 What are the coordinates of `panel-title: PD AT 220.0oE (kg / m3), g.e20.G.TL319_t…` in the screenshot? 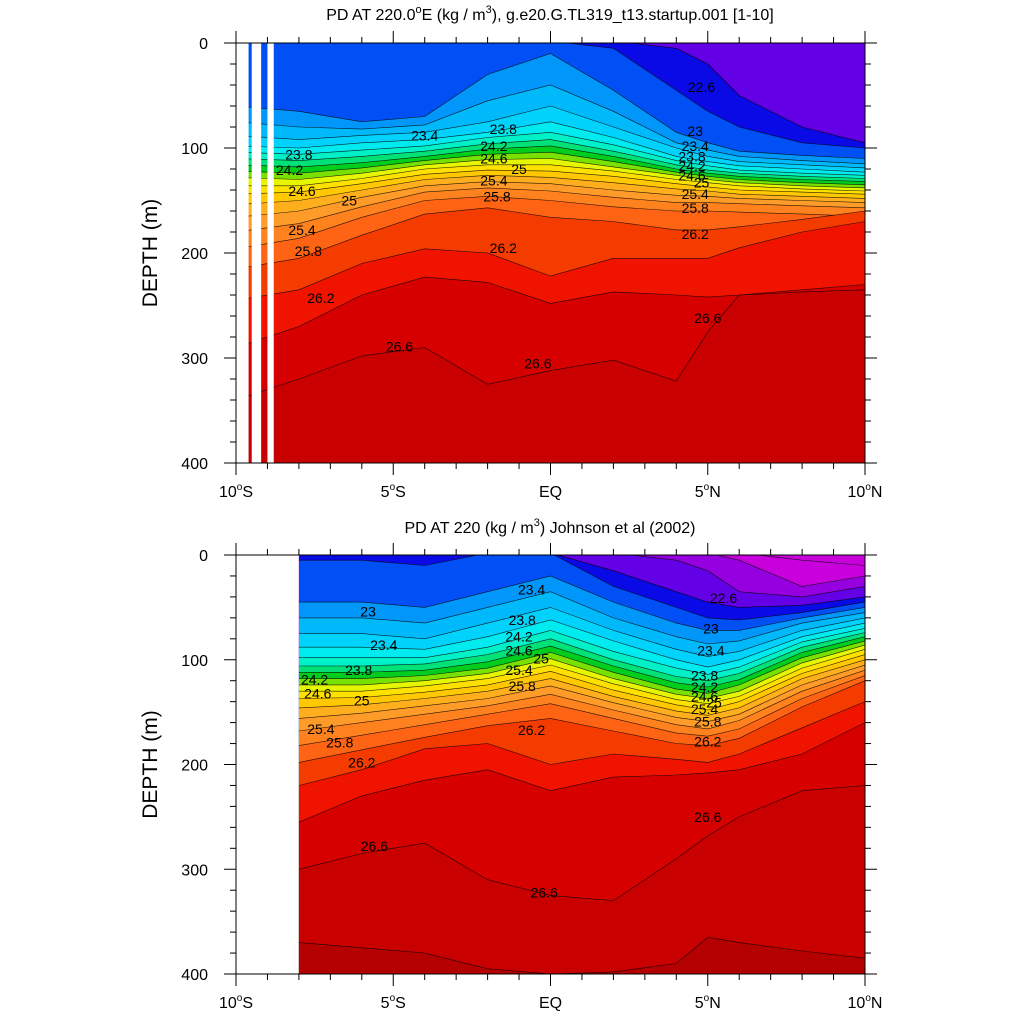 It's located at (549, 14).